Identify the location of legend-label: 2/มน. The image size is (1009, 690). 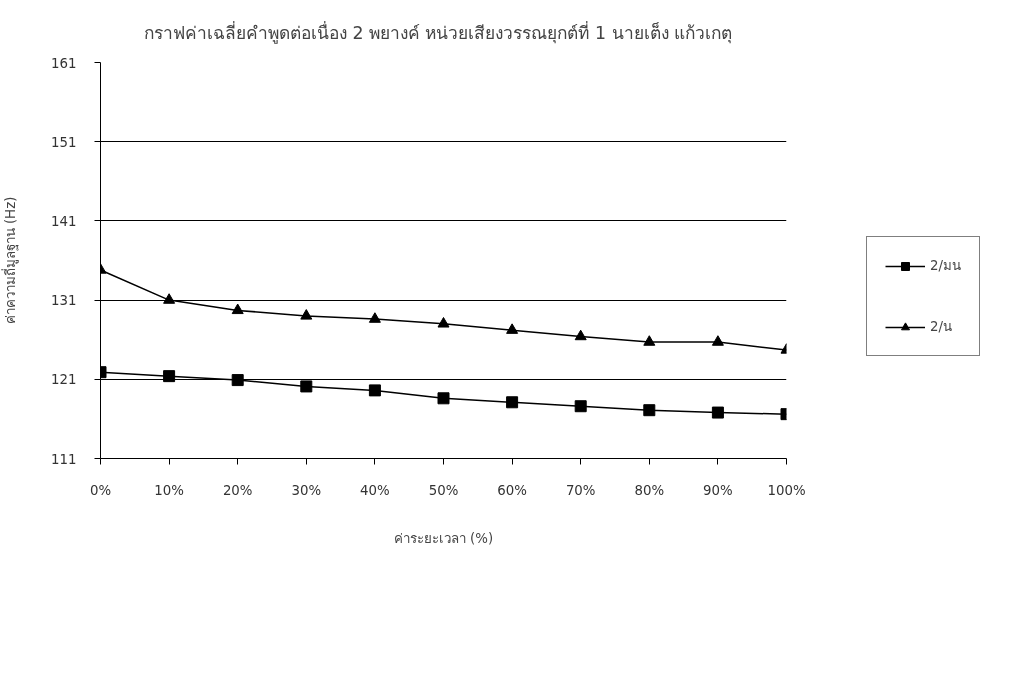
(945, 266).